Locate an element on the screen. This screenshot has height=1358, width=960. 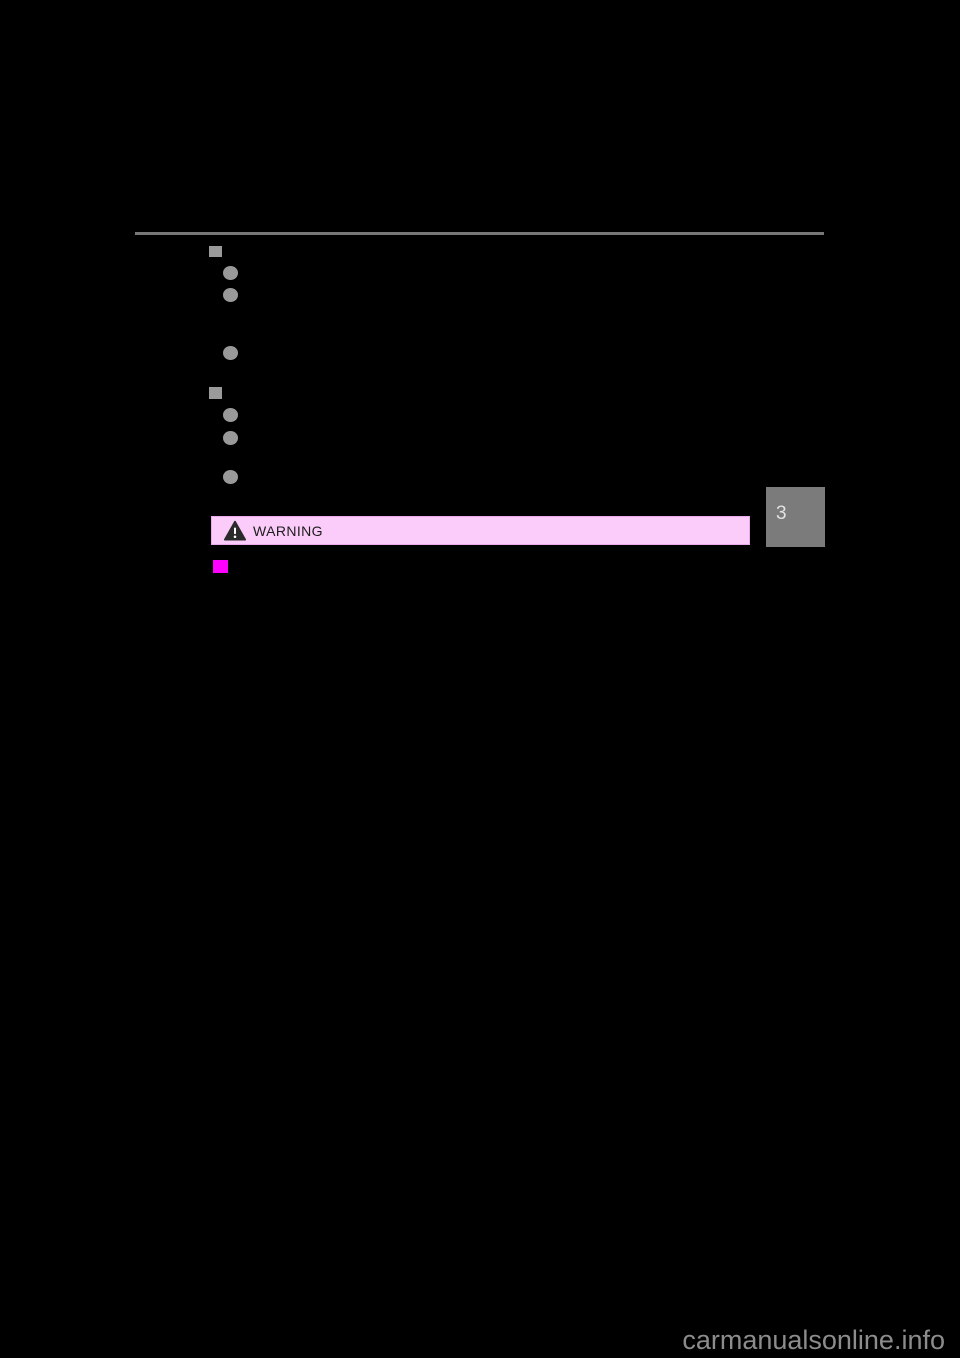
chapter-tab: 3 is located at coordinates (795, 517).